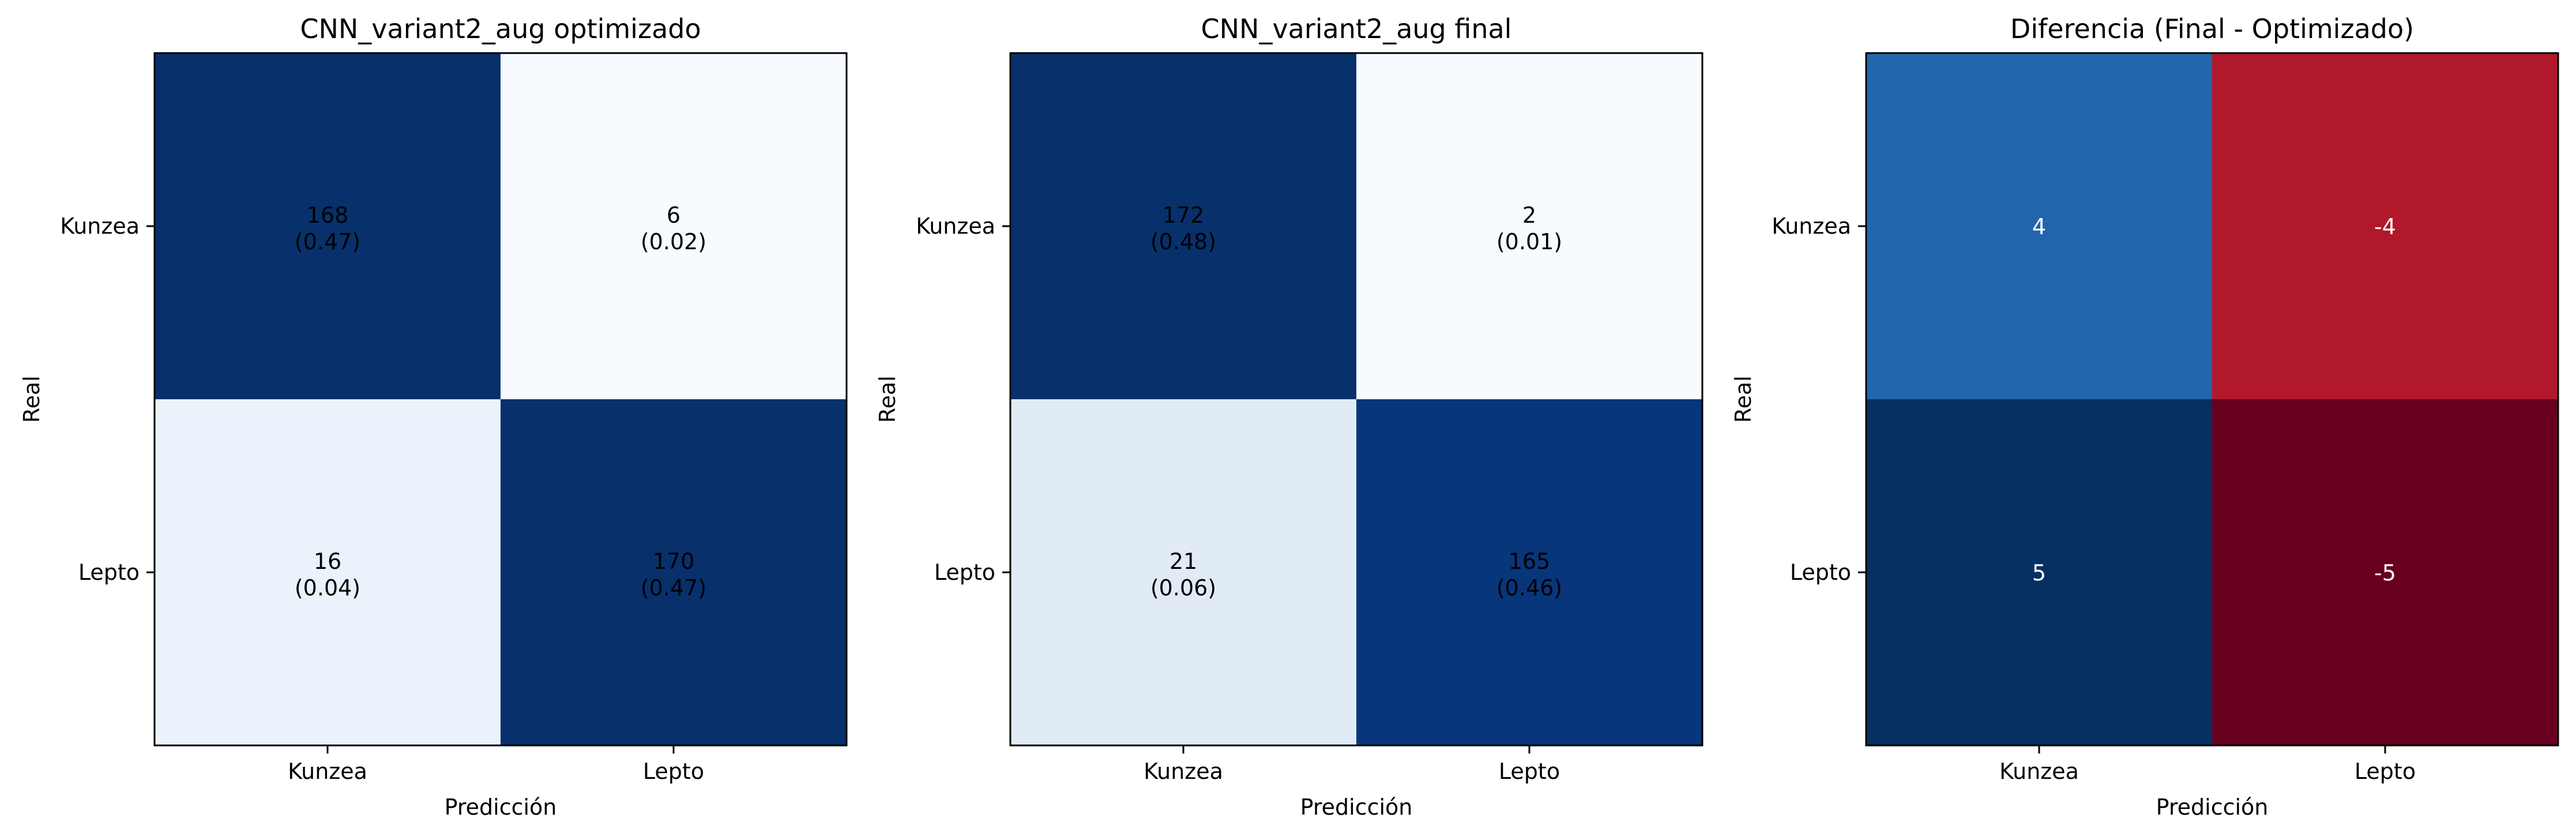 Image resolution: width=2576 pixels, height=836 pixels. I want to click on cell-fraction-label: (0.06), so click(1183, 588).